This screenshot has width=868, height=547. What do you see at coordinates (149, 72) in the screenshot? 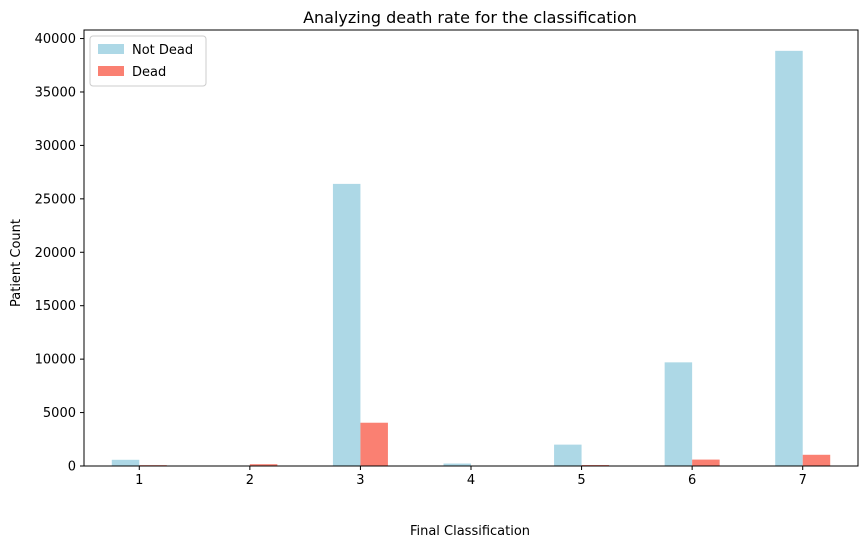
I see `legend-label-dead: Dead` at bounding box center [149, 72].